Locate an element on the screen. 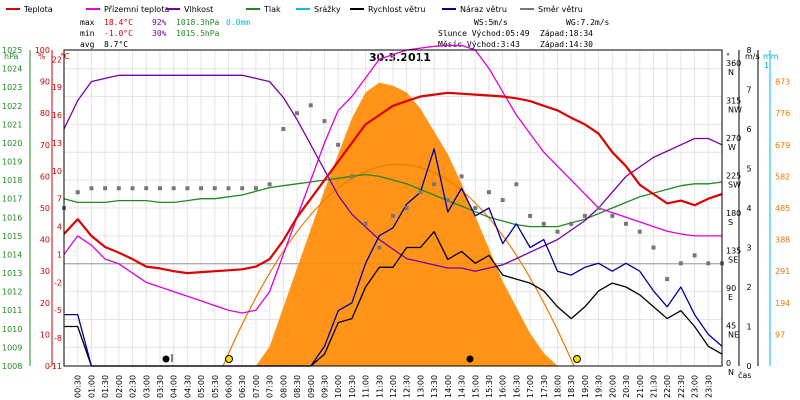 The image size is (800, 400). tick-label-hpa: 1020 is located at coordinates (12, 143).